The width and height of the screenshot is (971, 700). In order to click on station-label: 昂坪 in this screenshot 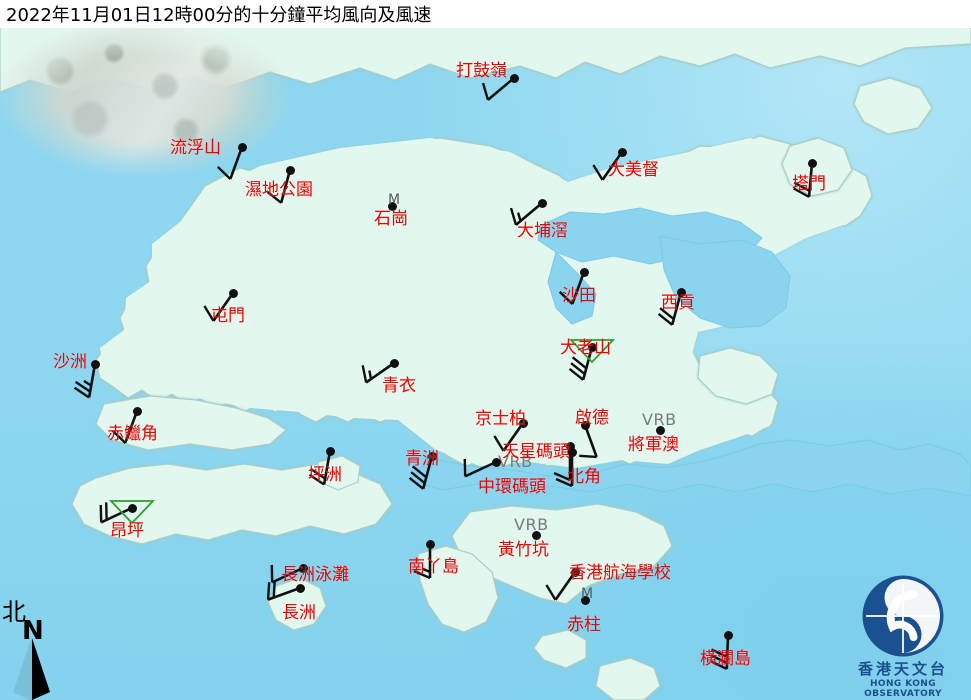, I will do `click(127, 531)`.